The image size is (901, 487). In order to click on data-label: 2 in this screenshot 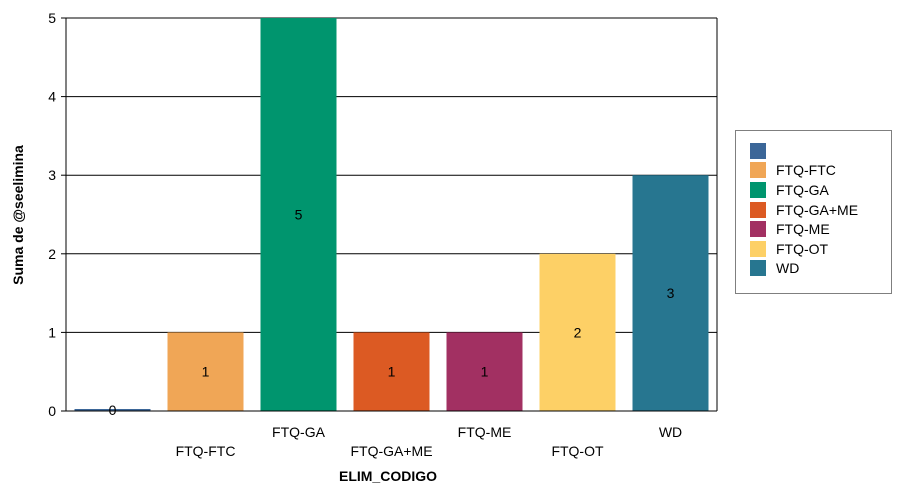, I will do `click(578, 332)`.